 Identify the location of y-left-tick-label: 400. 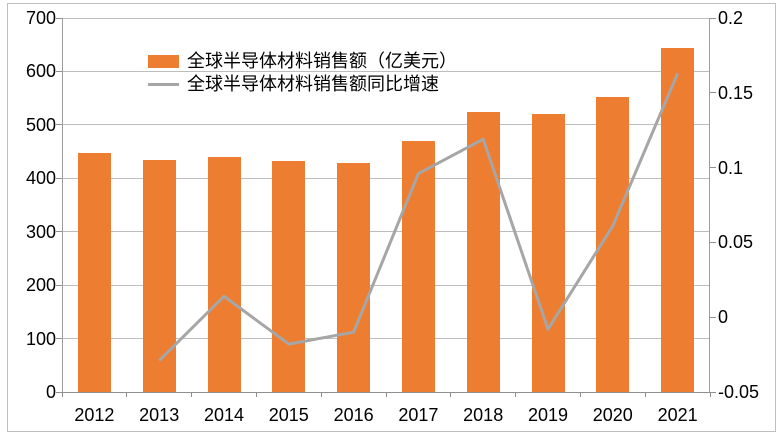
(40, 178).